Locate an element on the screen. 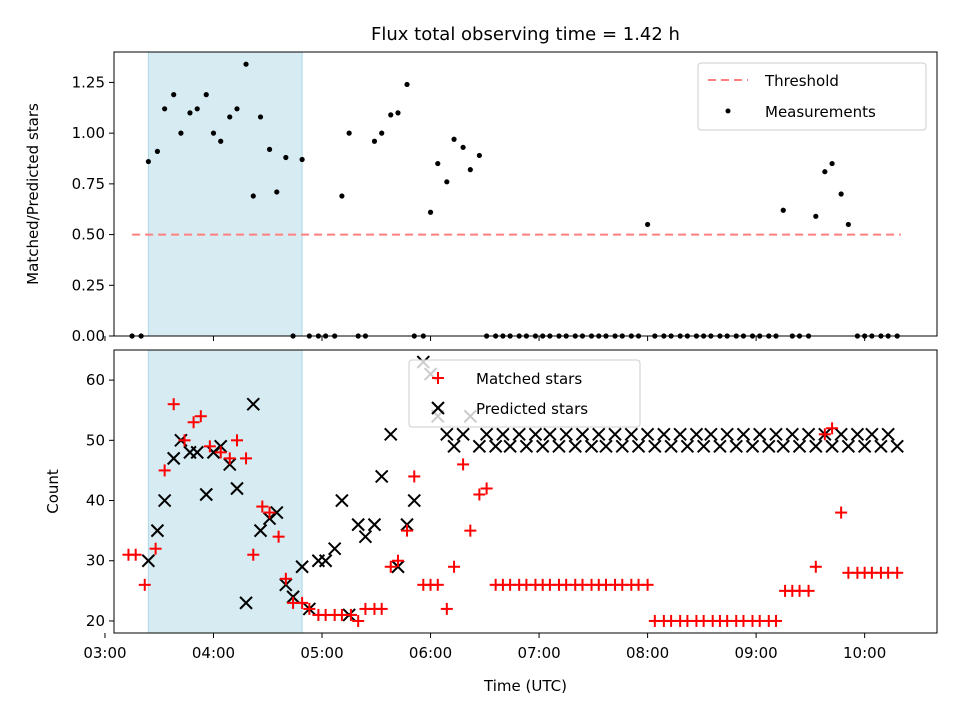 The image size is (960, 720). top-y-tick-label: 0.25 is located at coordinates (88, 285).